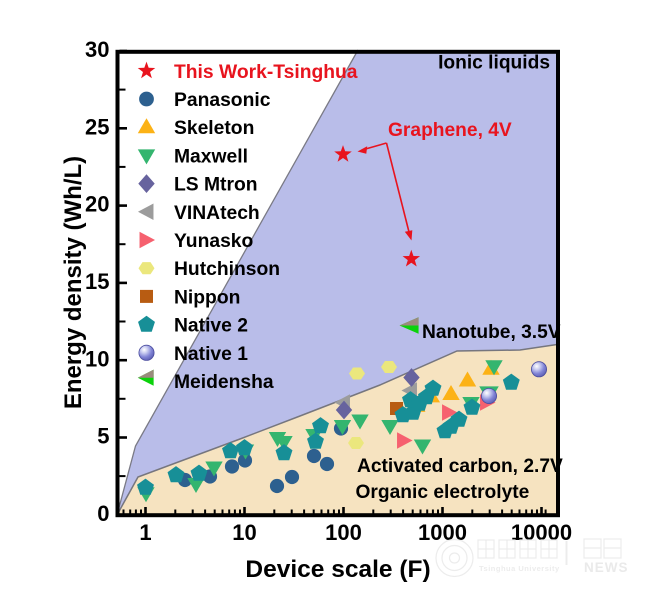  What do you see at coordinates (214, 241) in the screenshot?
I see `svg-text: Yunasko` at bounding box center [214, 241].